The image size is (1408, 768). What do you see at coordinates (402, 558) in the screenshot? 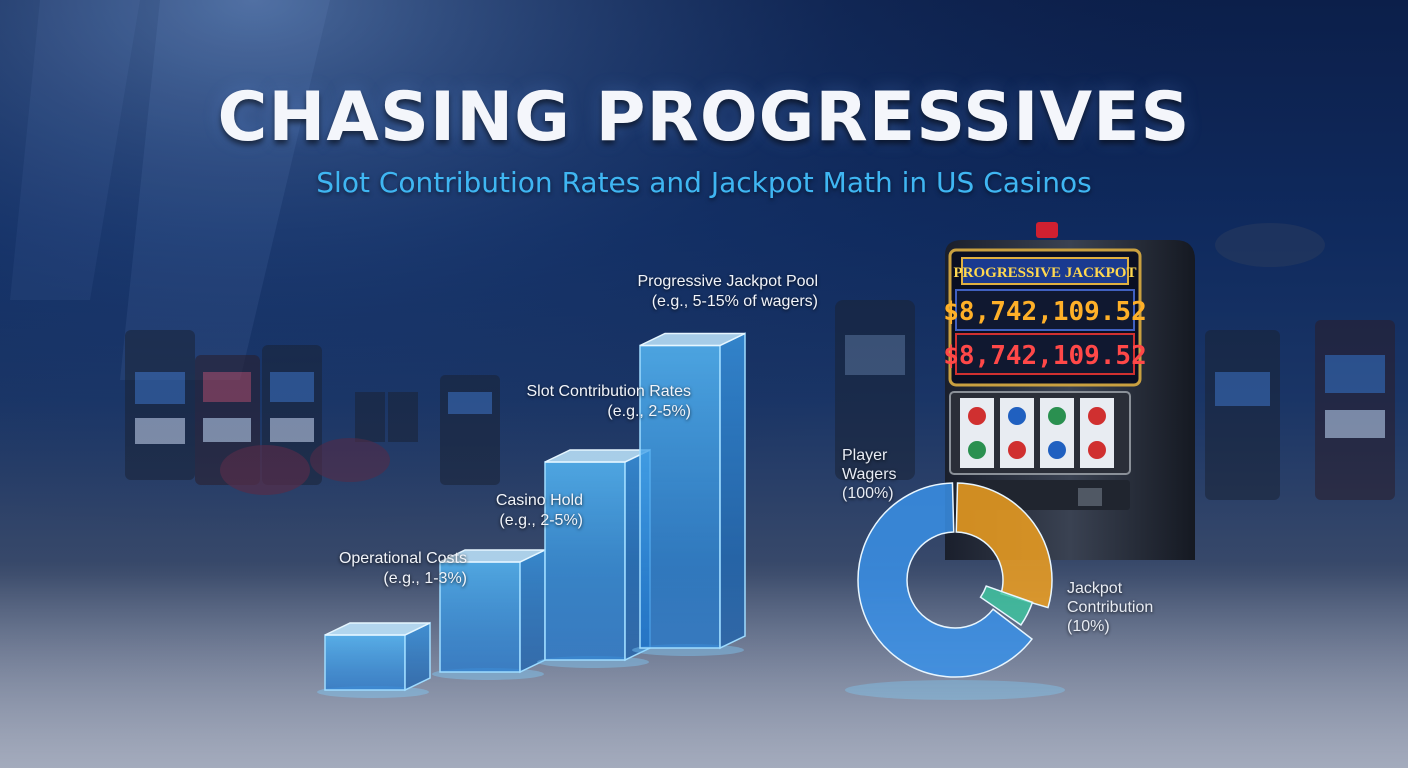
I see `bar-label-line: Operational Costs` at bounding box center [402, 558].